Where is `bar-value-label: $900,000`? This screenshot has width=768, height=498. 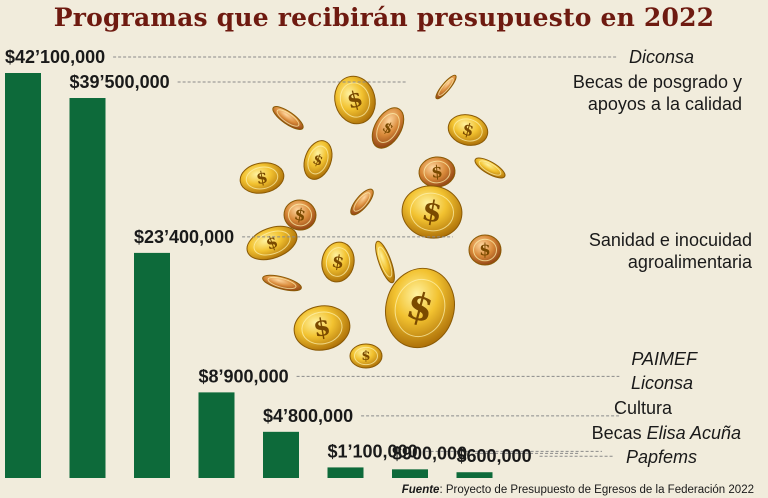 bar-value-label: $900,000 is located at coordinates (429, 453).